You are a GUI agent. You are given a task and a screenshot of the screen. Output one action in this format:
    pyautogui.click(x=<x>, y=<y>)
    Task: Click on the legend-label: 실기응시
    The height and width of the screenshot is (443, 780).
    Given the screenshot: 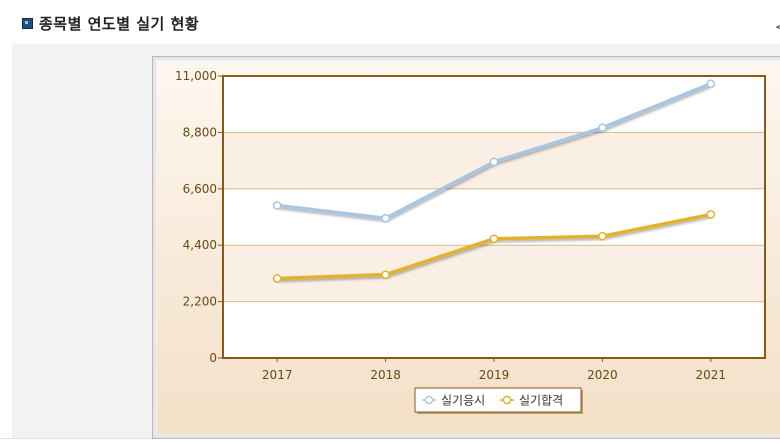 What is the action you would take?
    pyautogui.click(x=463, y=401)
    